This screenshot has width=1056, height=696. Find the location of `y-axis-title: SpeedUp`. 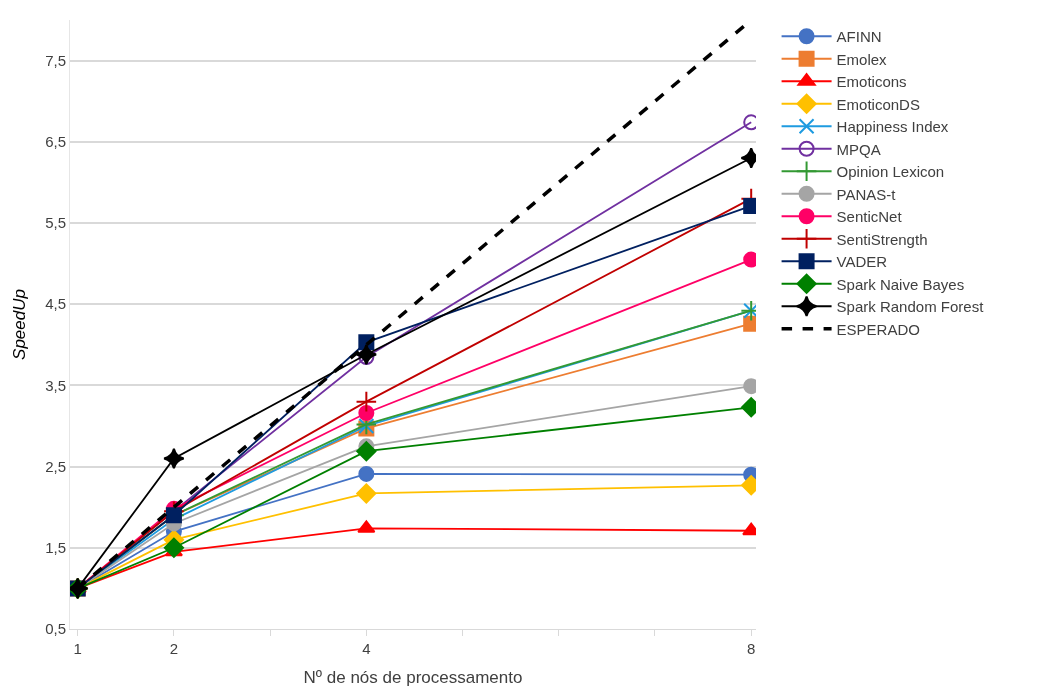

y-axis-title: SpeedUp is located at coordinates (19, 324).